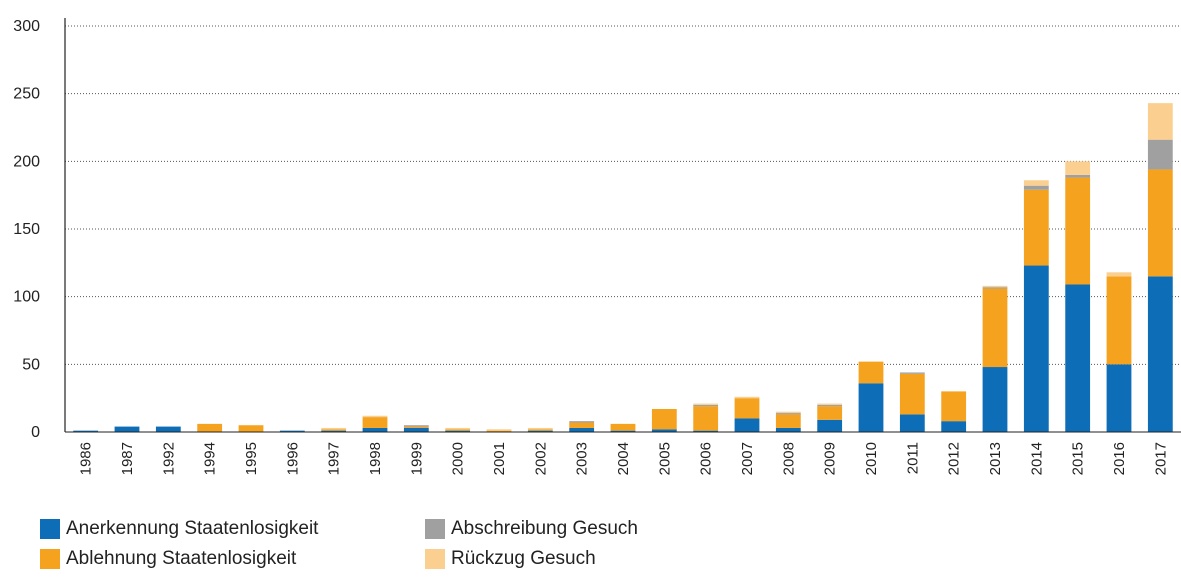  What do you see at coordinates (181, 558) in the screenshot?
I see `legend-label: Ablehnung Staatenlosigkeit` at bounding box center [181, 558].